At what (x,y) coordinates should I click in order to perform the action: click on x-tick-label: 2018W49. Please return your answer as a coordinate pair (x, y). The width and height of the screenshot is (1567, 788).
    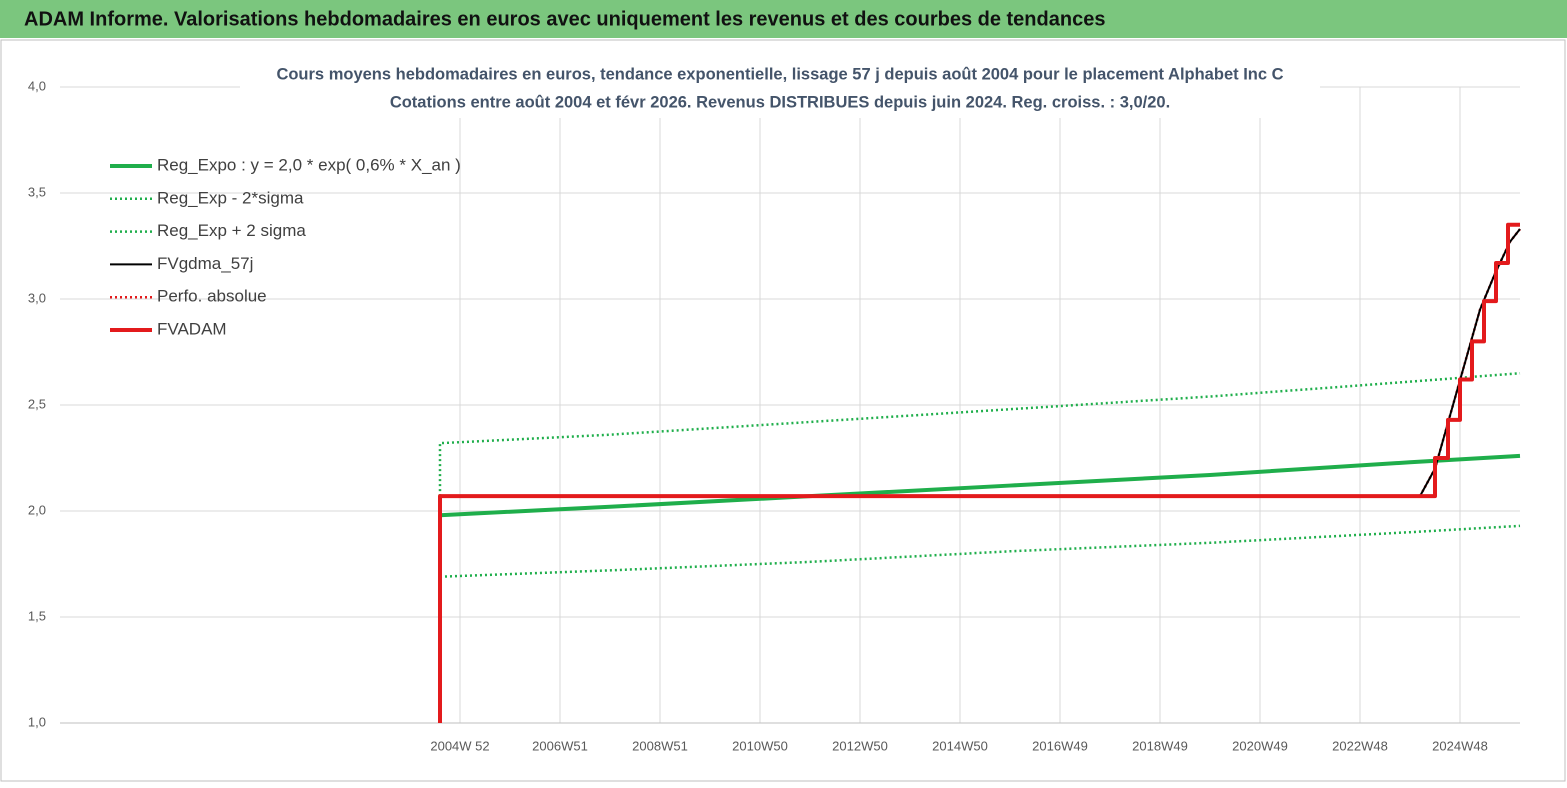
    Looking at the image, I should click on (1160, 745).